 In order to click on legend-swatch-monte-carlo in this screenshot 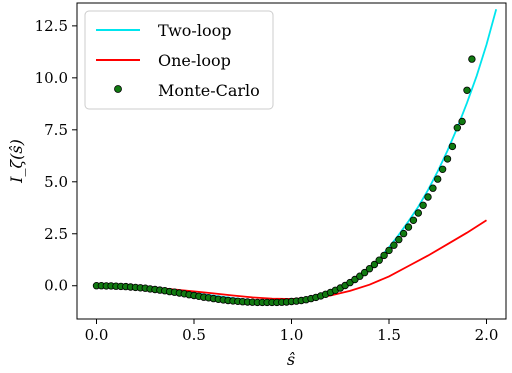, I will do `click(118, 89)`.